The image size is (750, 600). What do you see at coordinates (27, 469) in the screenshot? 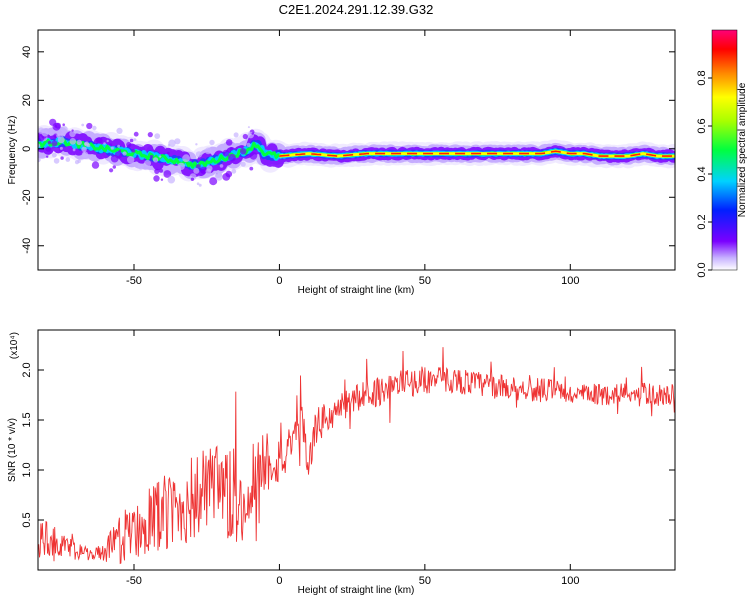
I see `y-tick-label: 1.0` at bounding box center [27, 469].